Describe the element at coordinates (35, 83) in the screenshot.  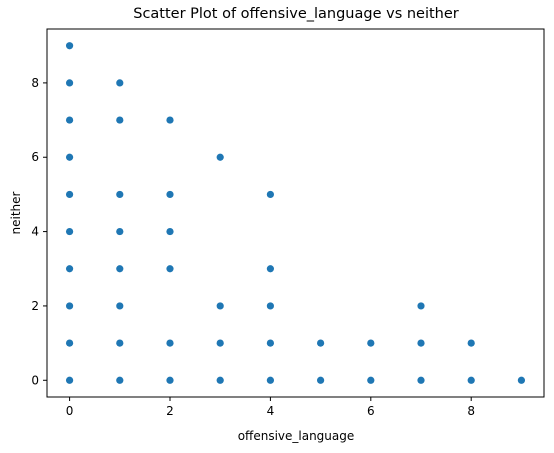
I see `y-tick-label: 8` at that location.